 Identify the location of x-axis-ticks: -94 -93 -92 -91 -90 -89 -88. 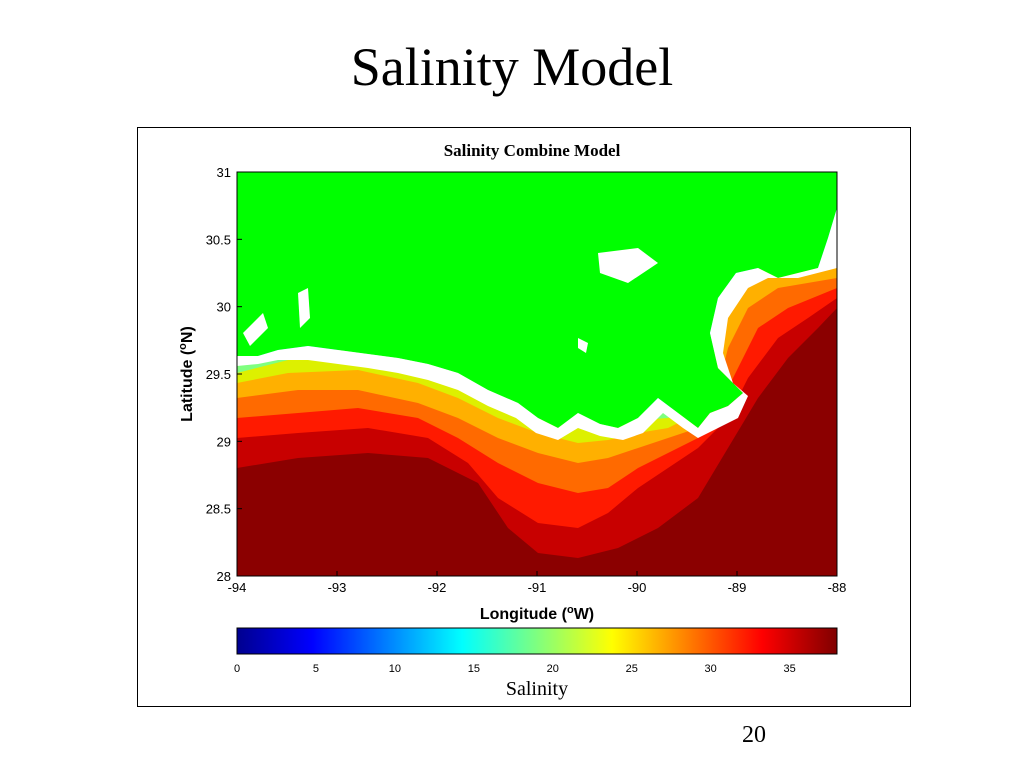
(537, 583).